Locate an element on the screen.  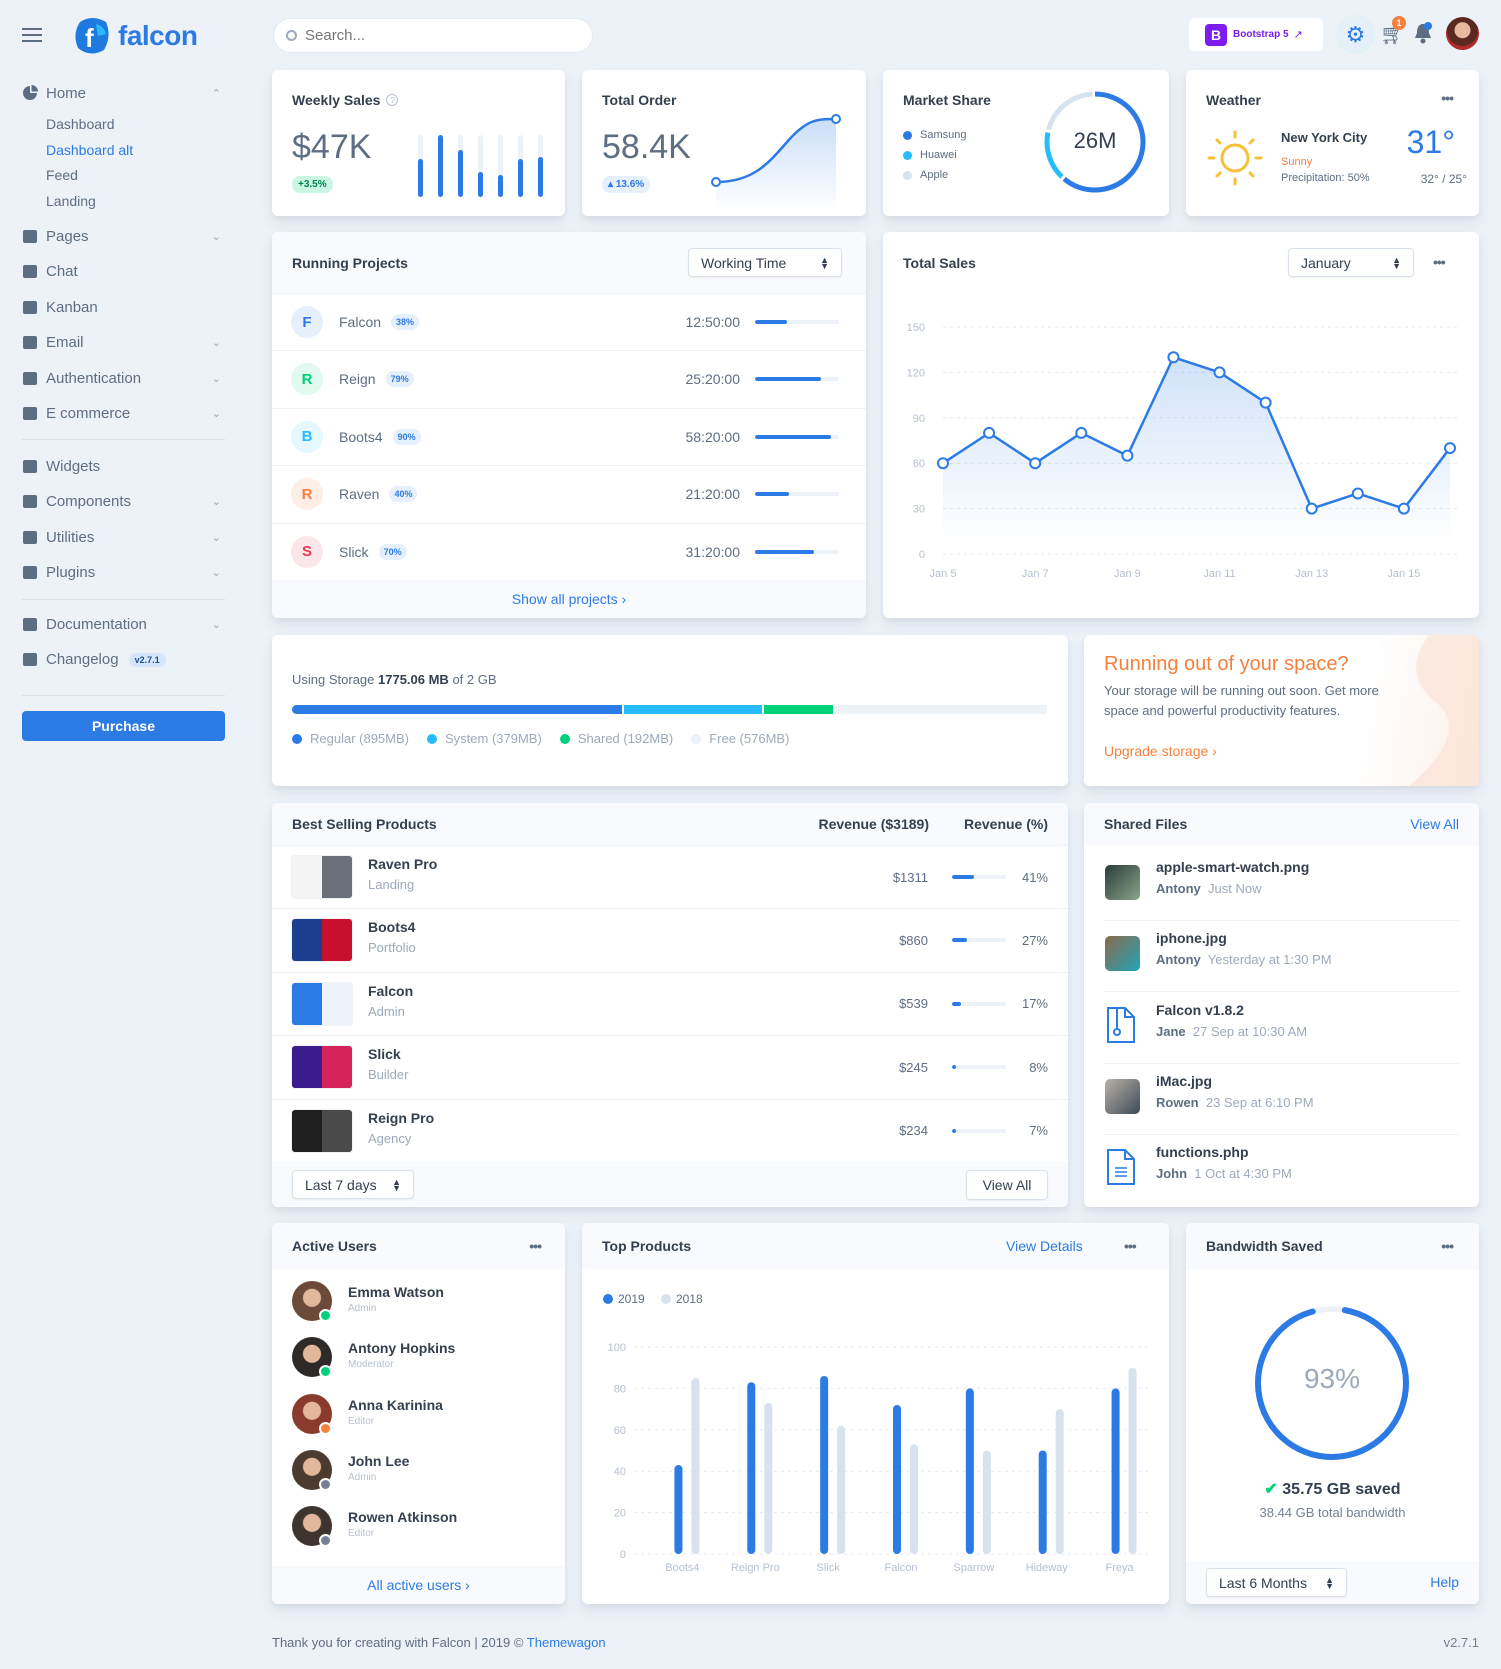
sidebar-item-plugins: Plugins ⌄ is located at coordinates (123, 573).